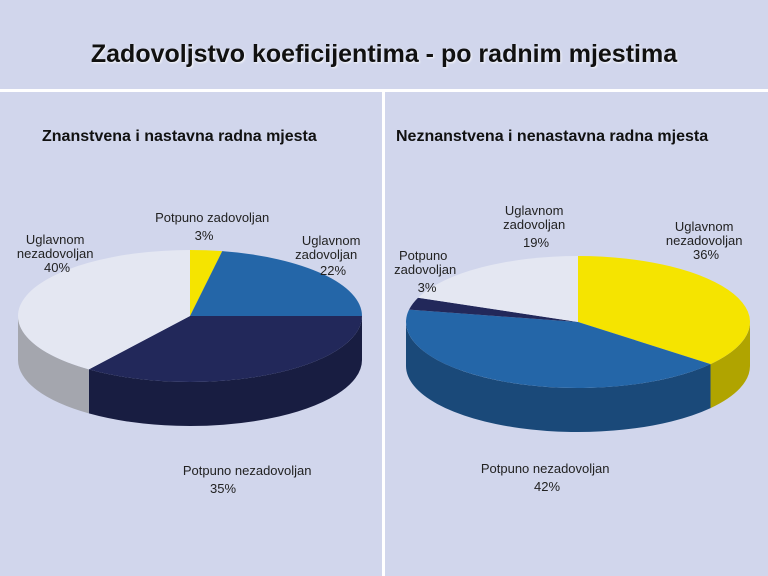 The width and height of the screenshot is (768, 576). I want to click on label-value: 36%, so click(706, 254).